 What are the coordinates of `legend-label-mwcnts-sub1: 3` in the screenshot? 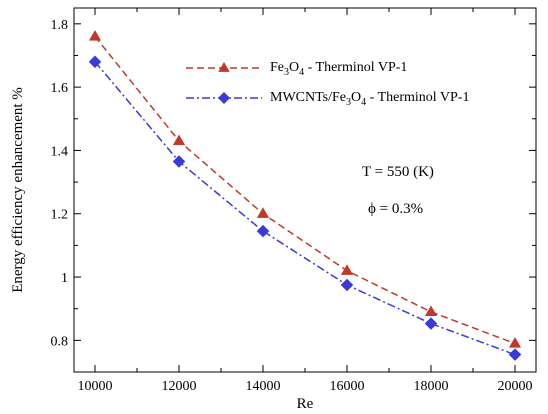 It's located at (348, 102).